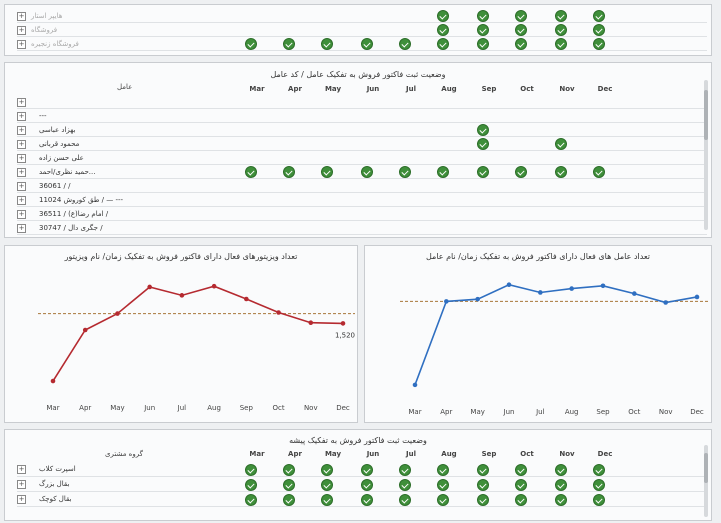 The width and height of the screenshot is (721, 523). Describe the element at coordinates (61, 157) in the screenshot. I see `row-label: علی حسن زاده` at that location.